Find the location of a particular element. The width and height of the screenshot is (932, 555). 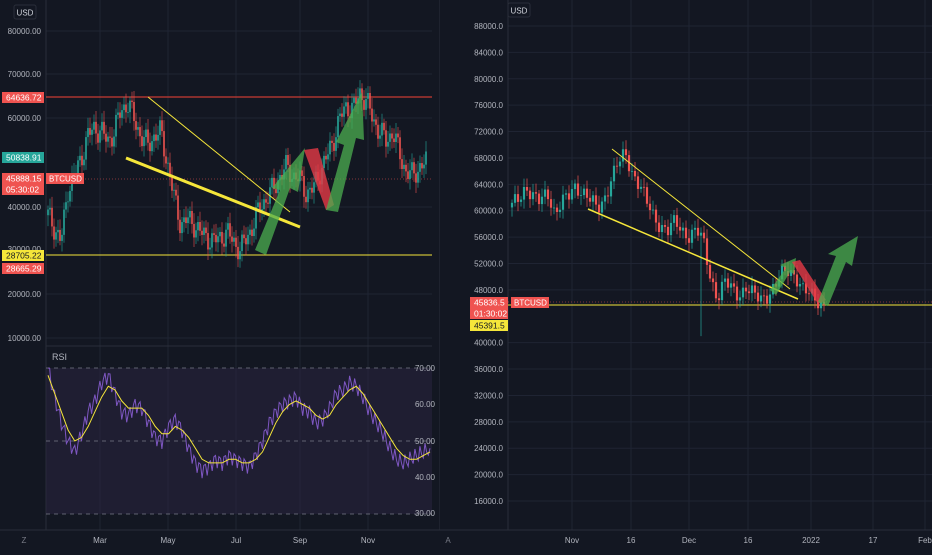

auto-scale-icon: A is located at coordinates (448, 540).